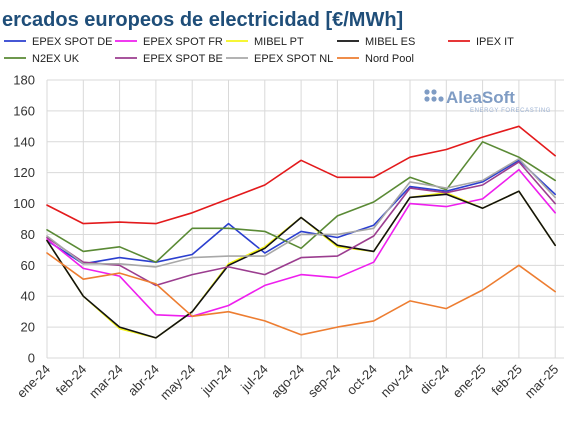  What do you see at coordinates (28, 234) in the screenshot?
I see `y-tick-label: 80` at bounding box center [28, 234].